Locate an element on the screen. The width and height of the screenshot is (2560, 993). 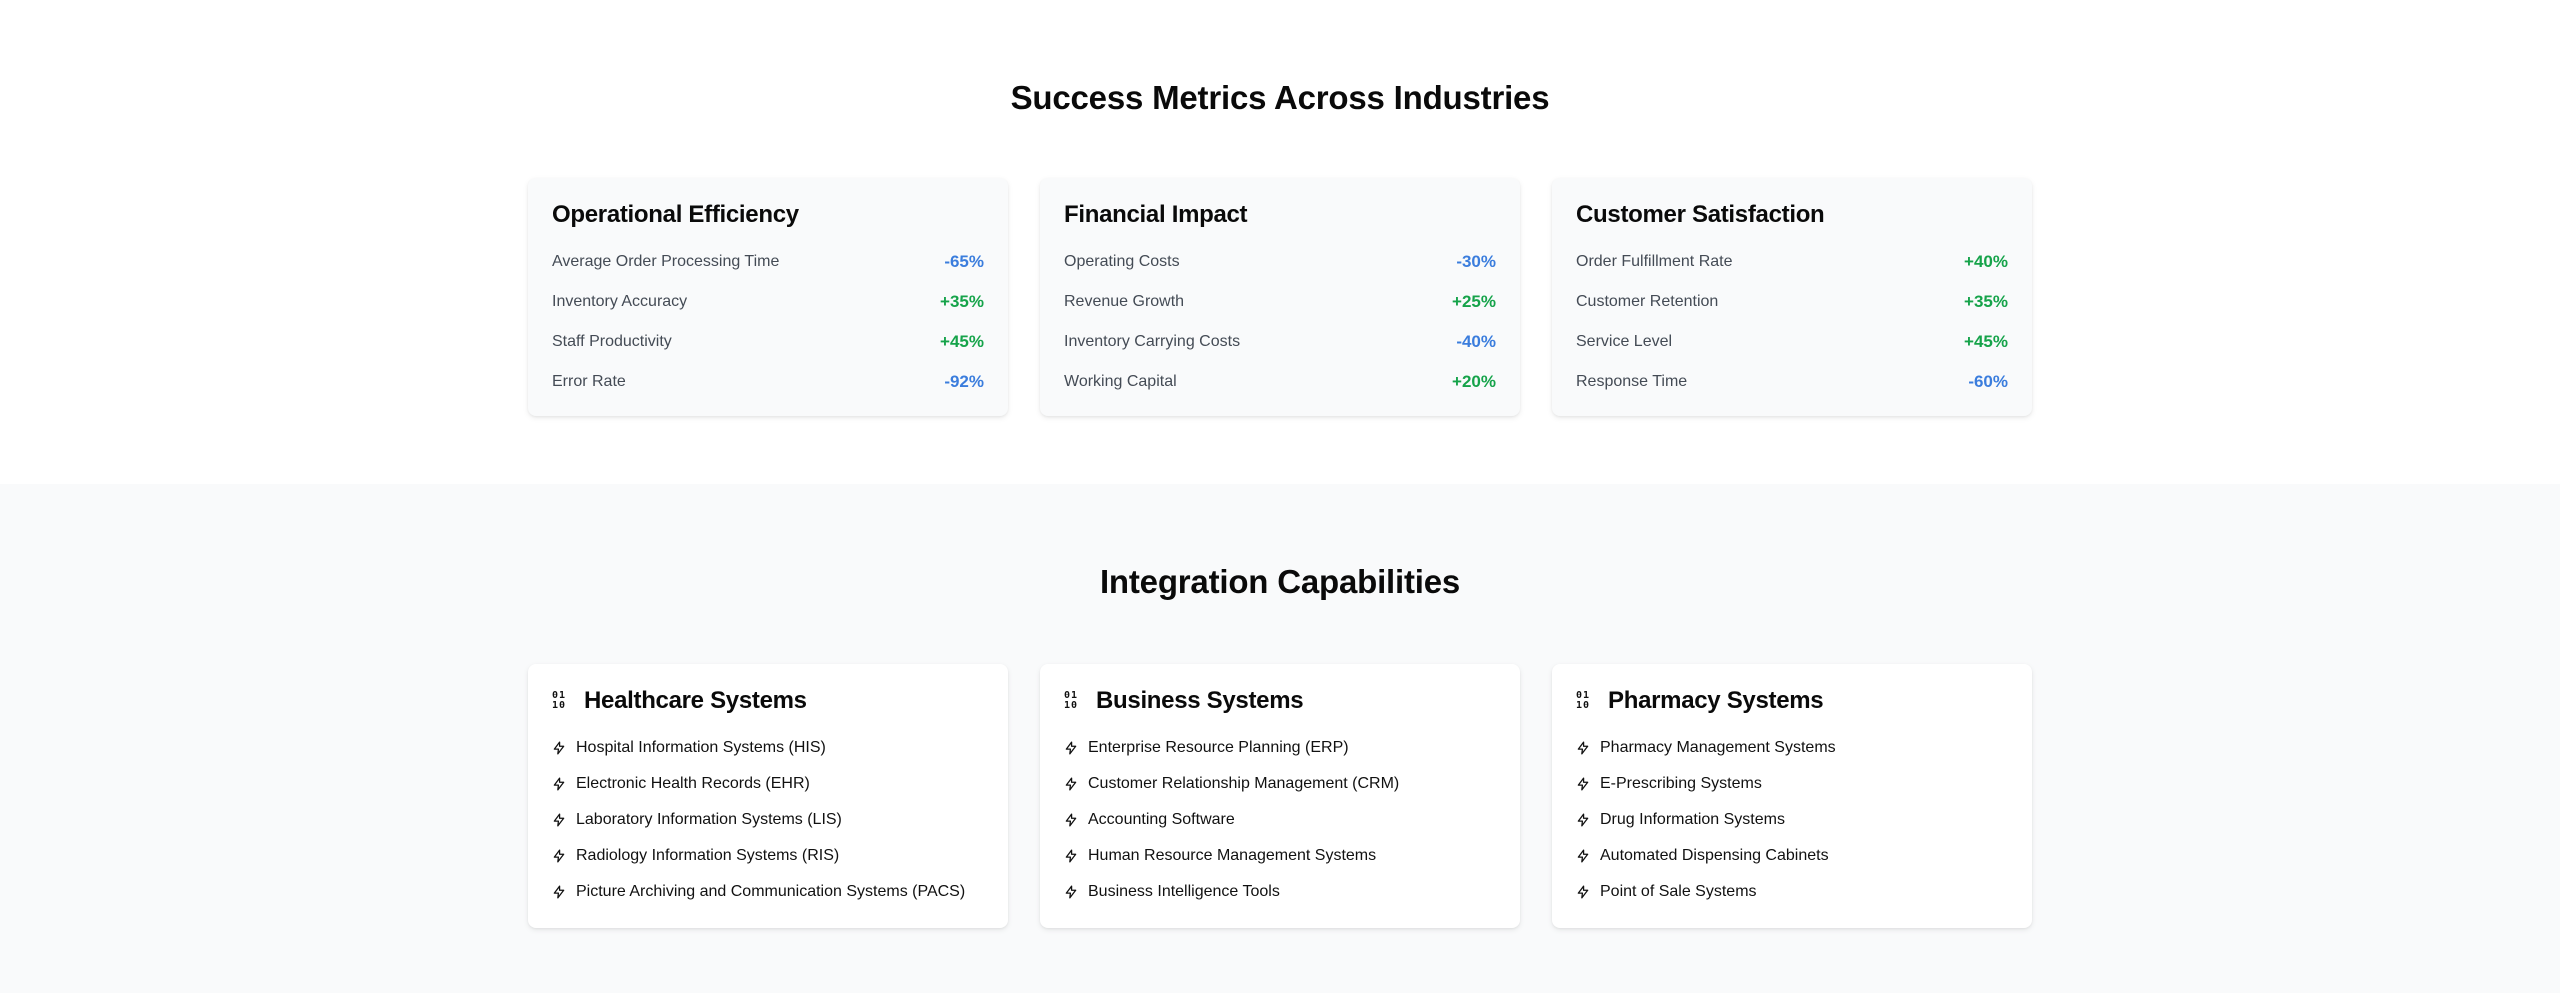
metric-row: Average Order Processing Time -65% is located at coordinates (768, 262).